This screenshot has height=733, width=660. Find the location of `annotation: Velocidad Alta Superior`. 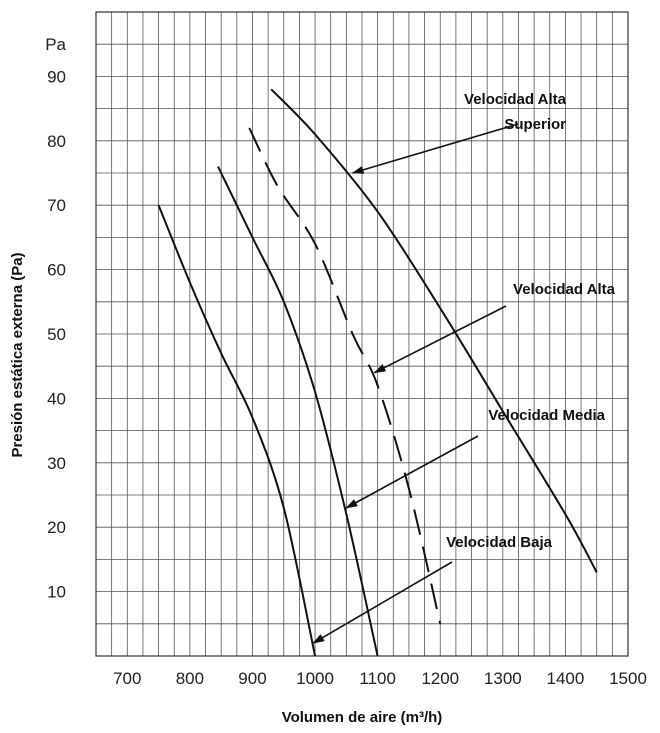

annotation: Velocidad Alta Superior is located at coordinates (459, 132).